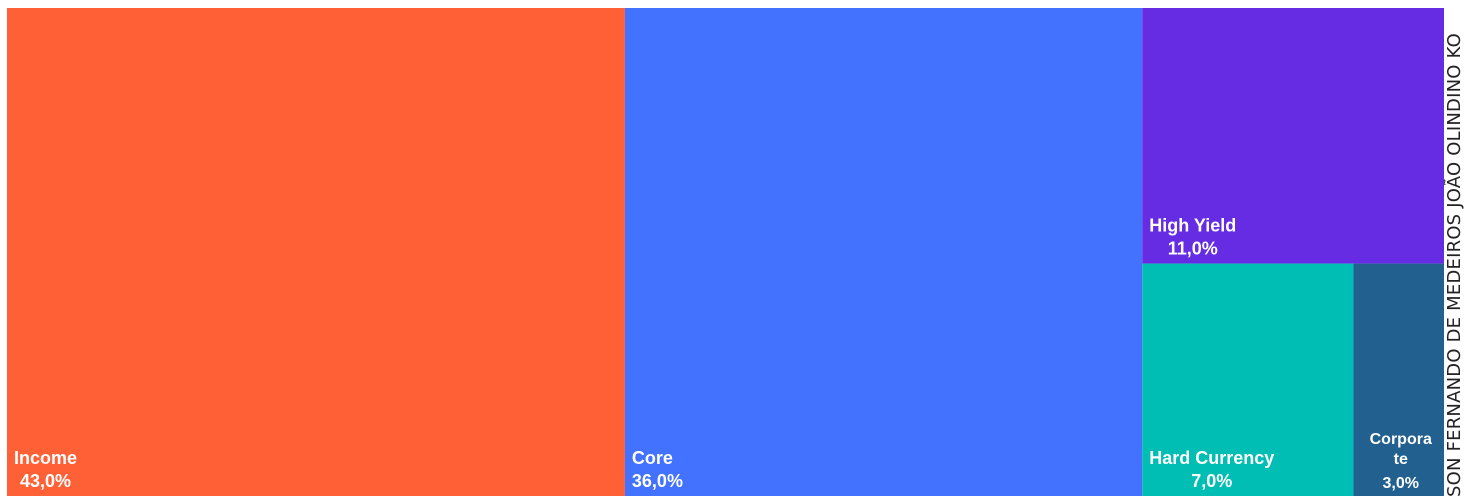  Describe the element at coordinates (1211, 481) in the screenshot. I see `tile-label-hard-currency-value: 7,0%` at that location.